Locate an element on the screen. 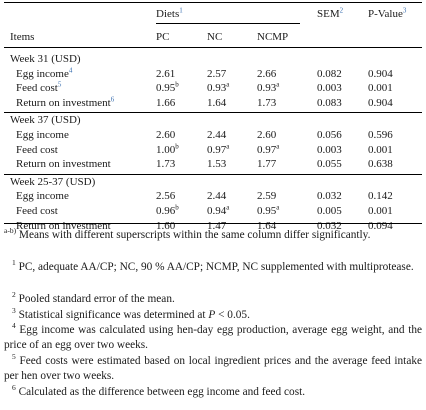 The width and height of the screenshot is (426, 410). section-title-value: Week 31 (USD) is located at coordinates (45, 59).